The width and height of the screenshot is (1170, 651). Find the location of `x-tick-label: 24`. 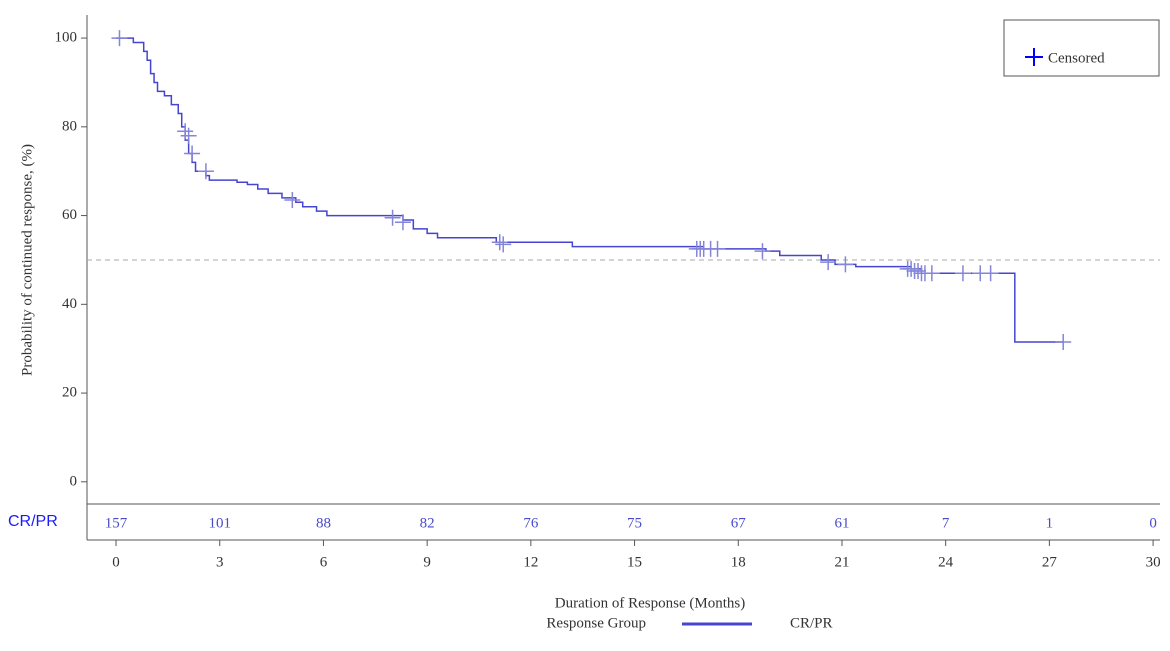

x-tick-label: 24 is located at coordinates (946, 562).